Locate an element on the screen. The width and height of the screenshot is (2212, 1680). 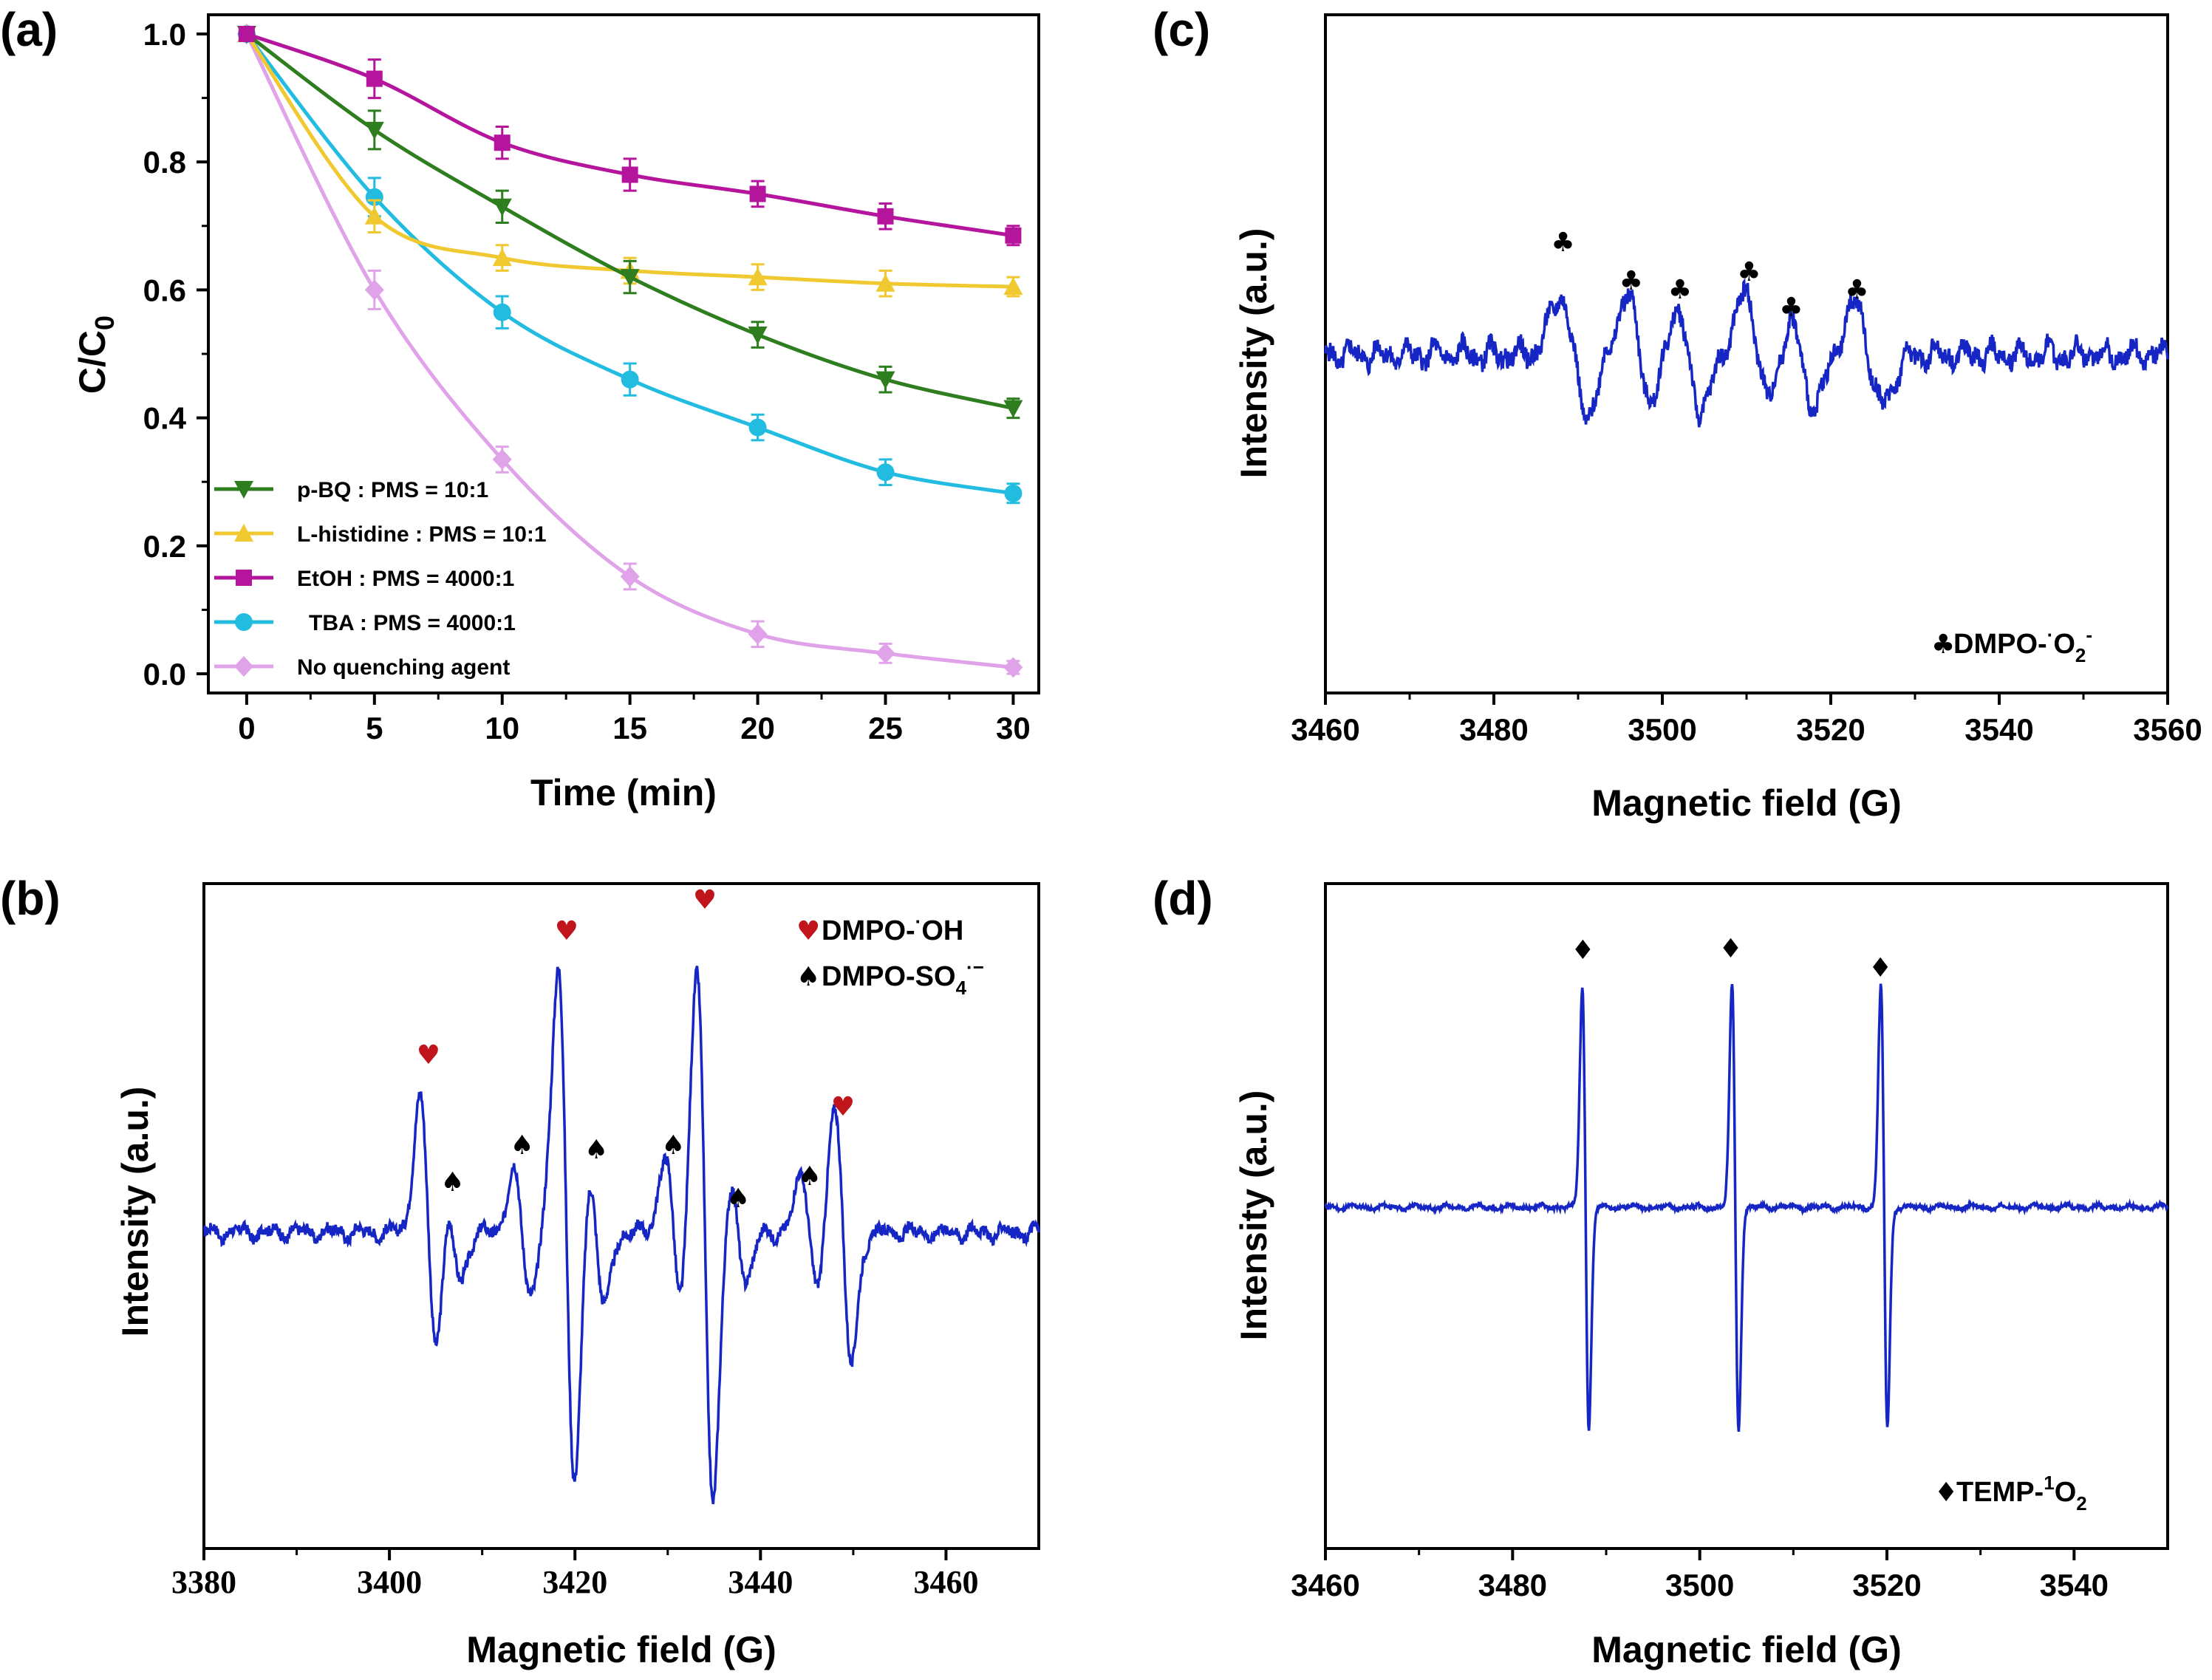
x-tick-label: 5 is located at coordinates (375, 728).